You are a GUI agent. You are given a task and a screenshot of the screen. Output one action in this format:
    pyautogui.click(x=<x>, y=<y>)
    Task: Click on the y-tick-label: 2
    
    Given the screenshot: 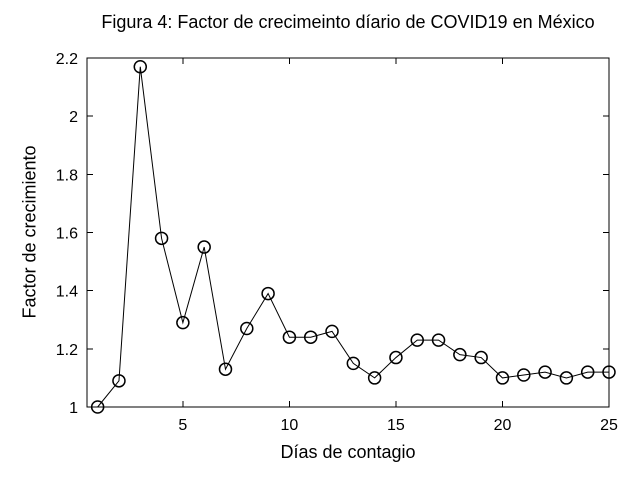 What is the action you would take?
    pyautogui.click(x=73, y=117)
    